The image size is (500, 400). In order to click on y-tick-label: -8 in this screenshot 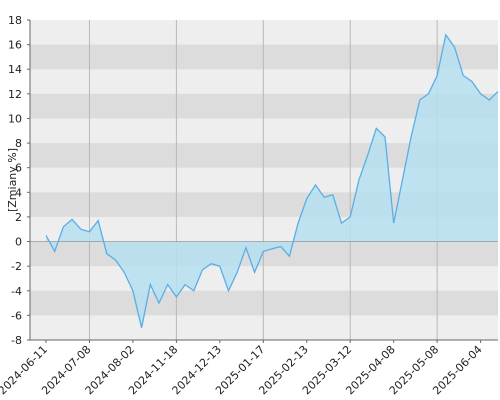, I will do `click(16, 340)`.